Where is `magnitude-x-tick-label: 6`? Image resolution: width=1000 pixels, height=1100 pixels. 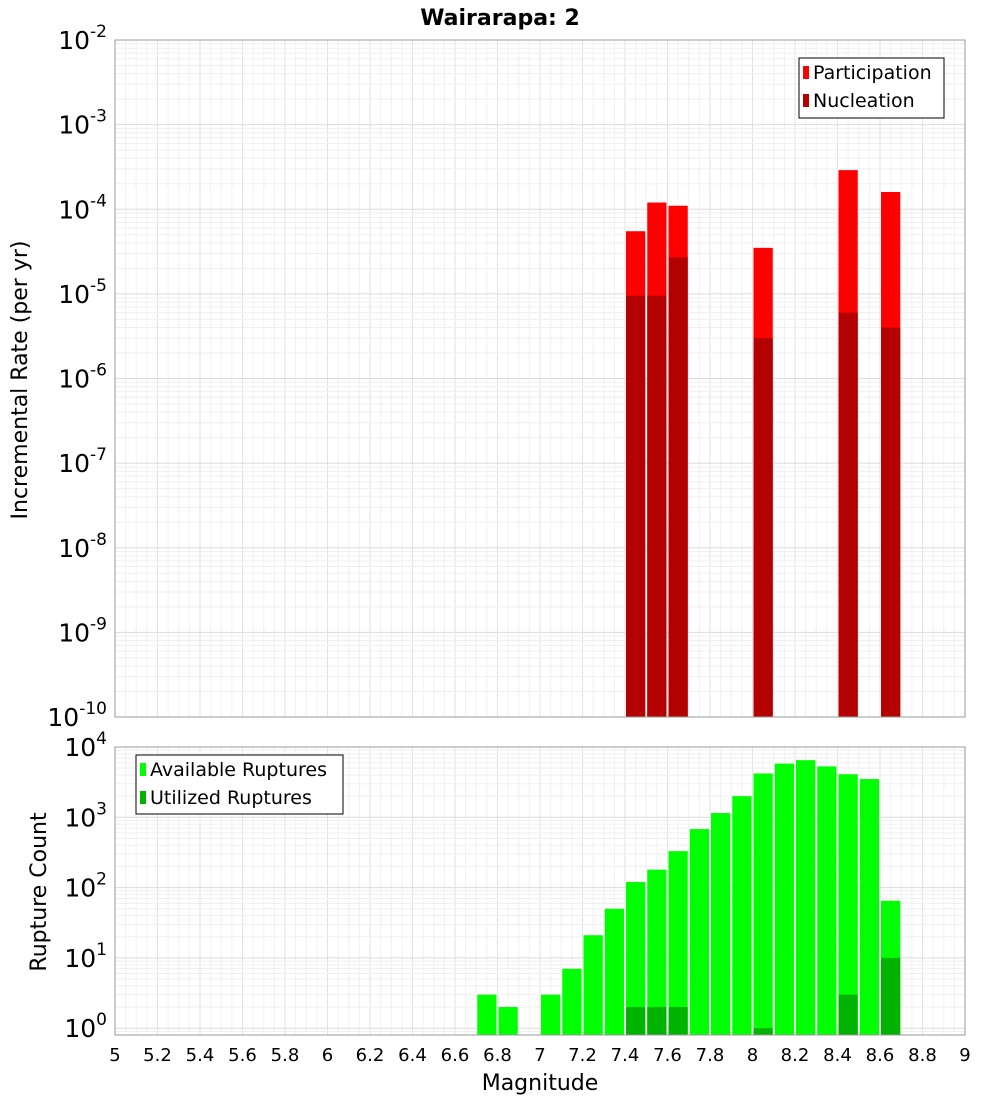
magnitude-x-tick-label: 6 is located at coordinates (327, 1055).